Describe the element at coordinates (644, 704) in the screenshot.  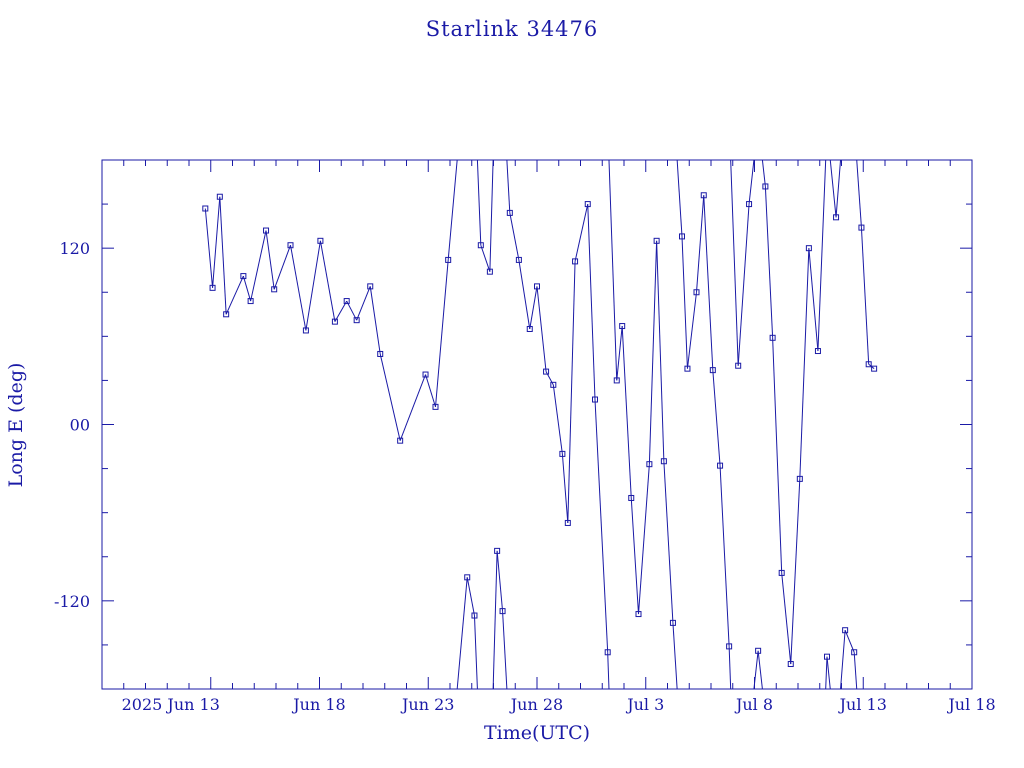
I see `x-tick-label: Jul 3` at that location.